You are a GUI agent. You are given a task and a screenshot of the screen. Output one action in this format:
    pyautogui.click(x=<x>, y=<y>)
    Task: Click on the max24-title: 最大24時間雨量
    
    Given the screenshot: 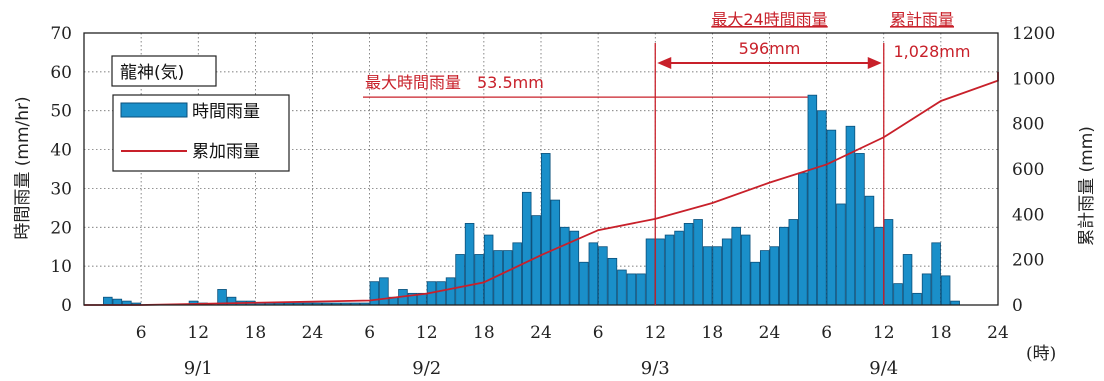 What is the action you would take?
    pyautogui.click(x=769, y=19)
    